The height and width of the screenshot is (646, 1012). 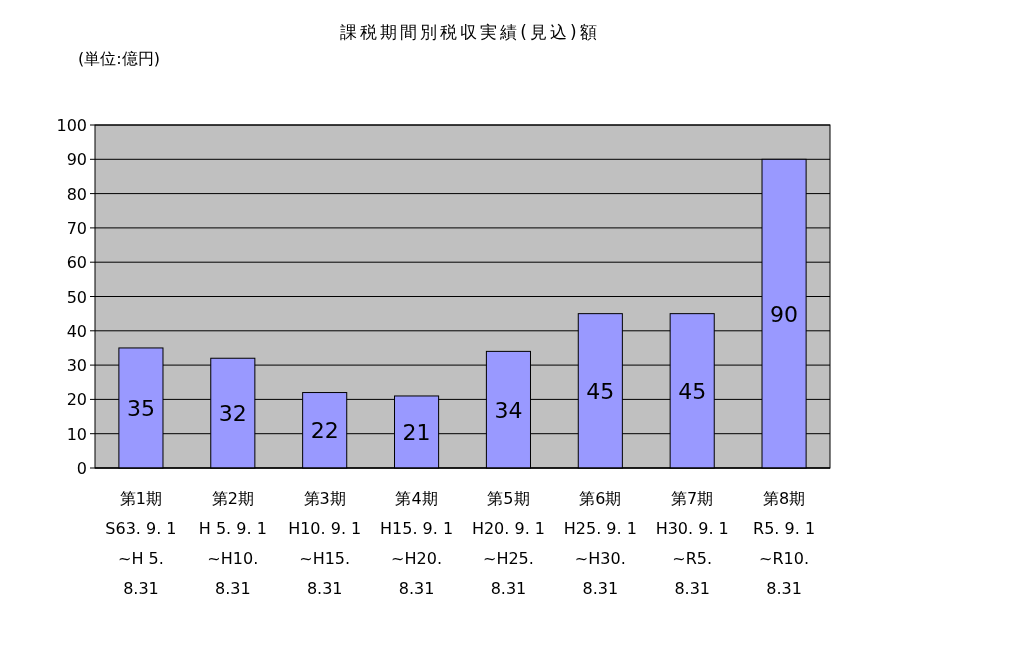 I want to click on data-label: 22, so click(x=324, y=431).